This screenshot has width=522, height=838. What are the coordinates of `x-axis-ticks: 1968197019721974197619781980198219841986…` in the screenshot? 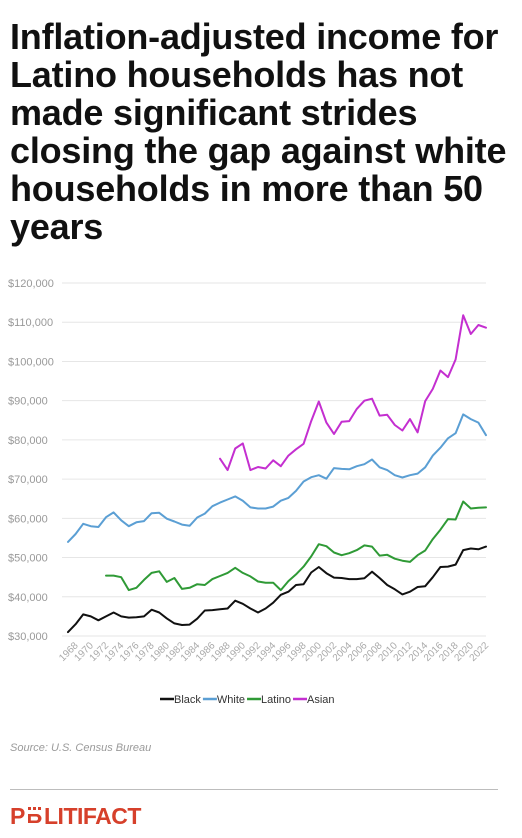 It's located at (274, 652).